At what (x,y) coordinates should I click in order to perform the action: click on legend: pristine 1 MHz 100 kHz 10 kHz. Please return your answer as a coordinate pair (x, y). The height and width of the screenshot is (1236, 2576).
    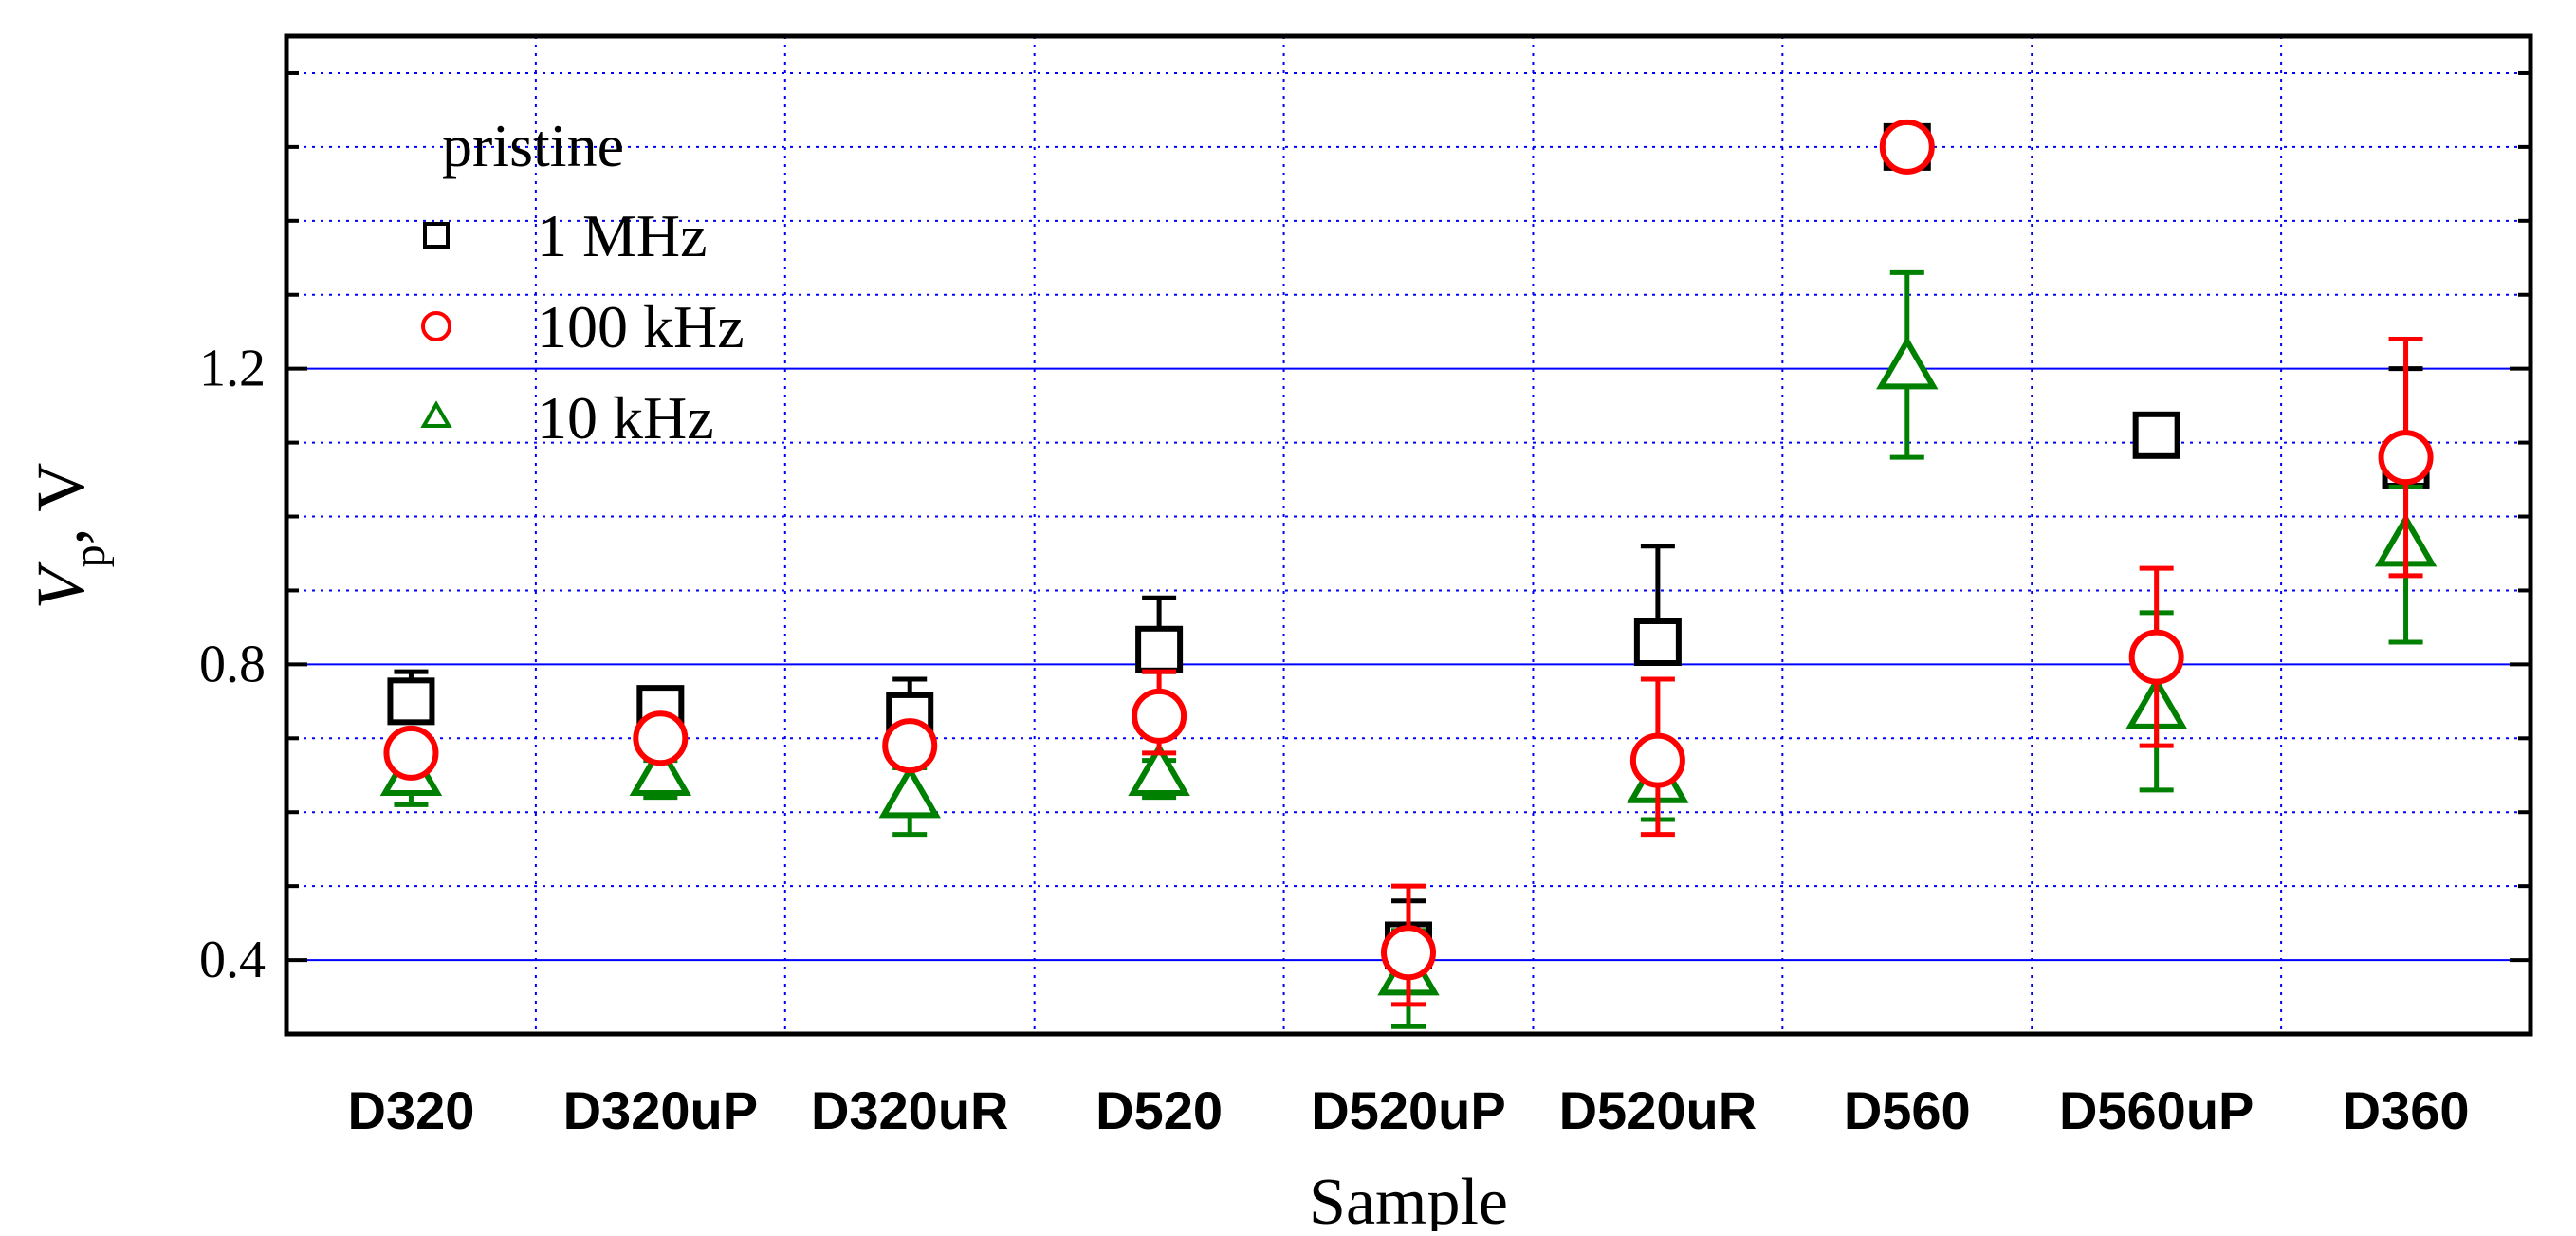
    Looking at the image, I should click on (582, 282).